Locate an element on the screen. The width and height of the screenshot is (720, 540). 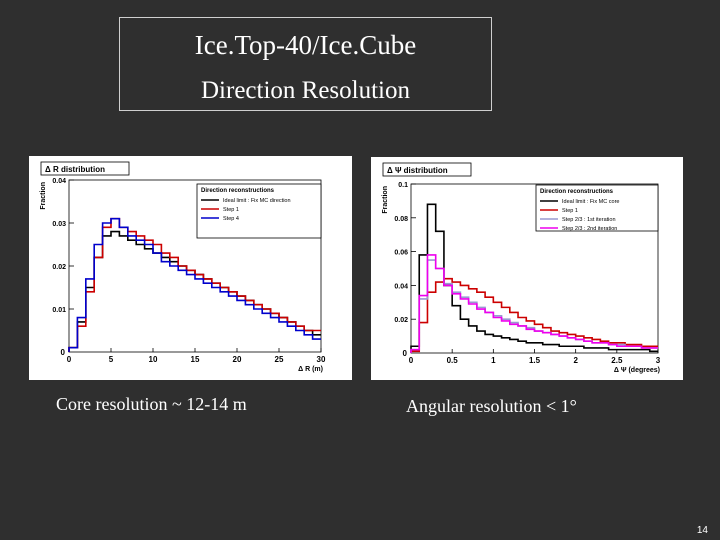
y-tick-label: 0.01 is located at coordinates (59, 310).